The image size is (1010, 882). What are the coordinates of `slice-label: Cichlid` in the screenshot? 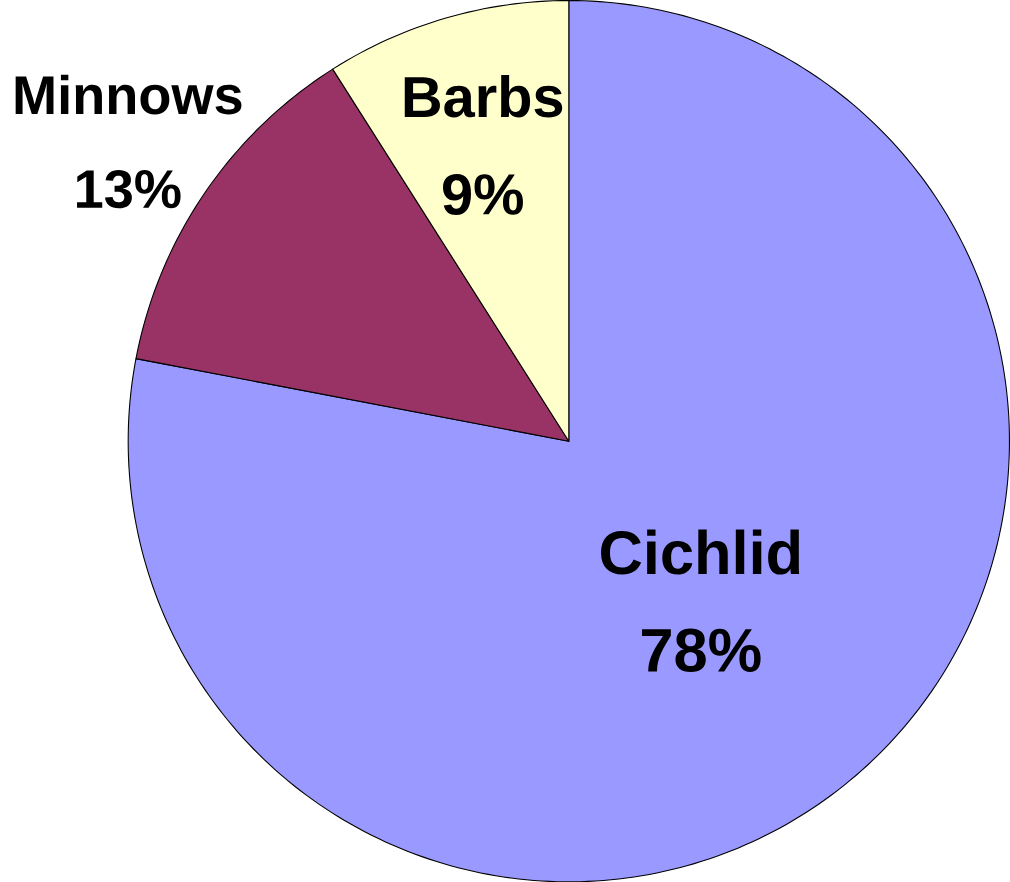 It's located at (700, 552).